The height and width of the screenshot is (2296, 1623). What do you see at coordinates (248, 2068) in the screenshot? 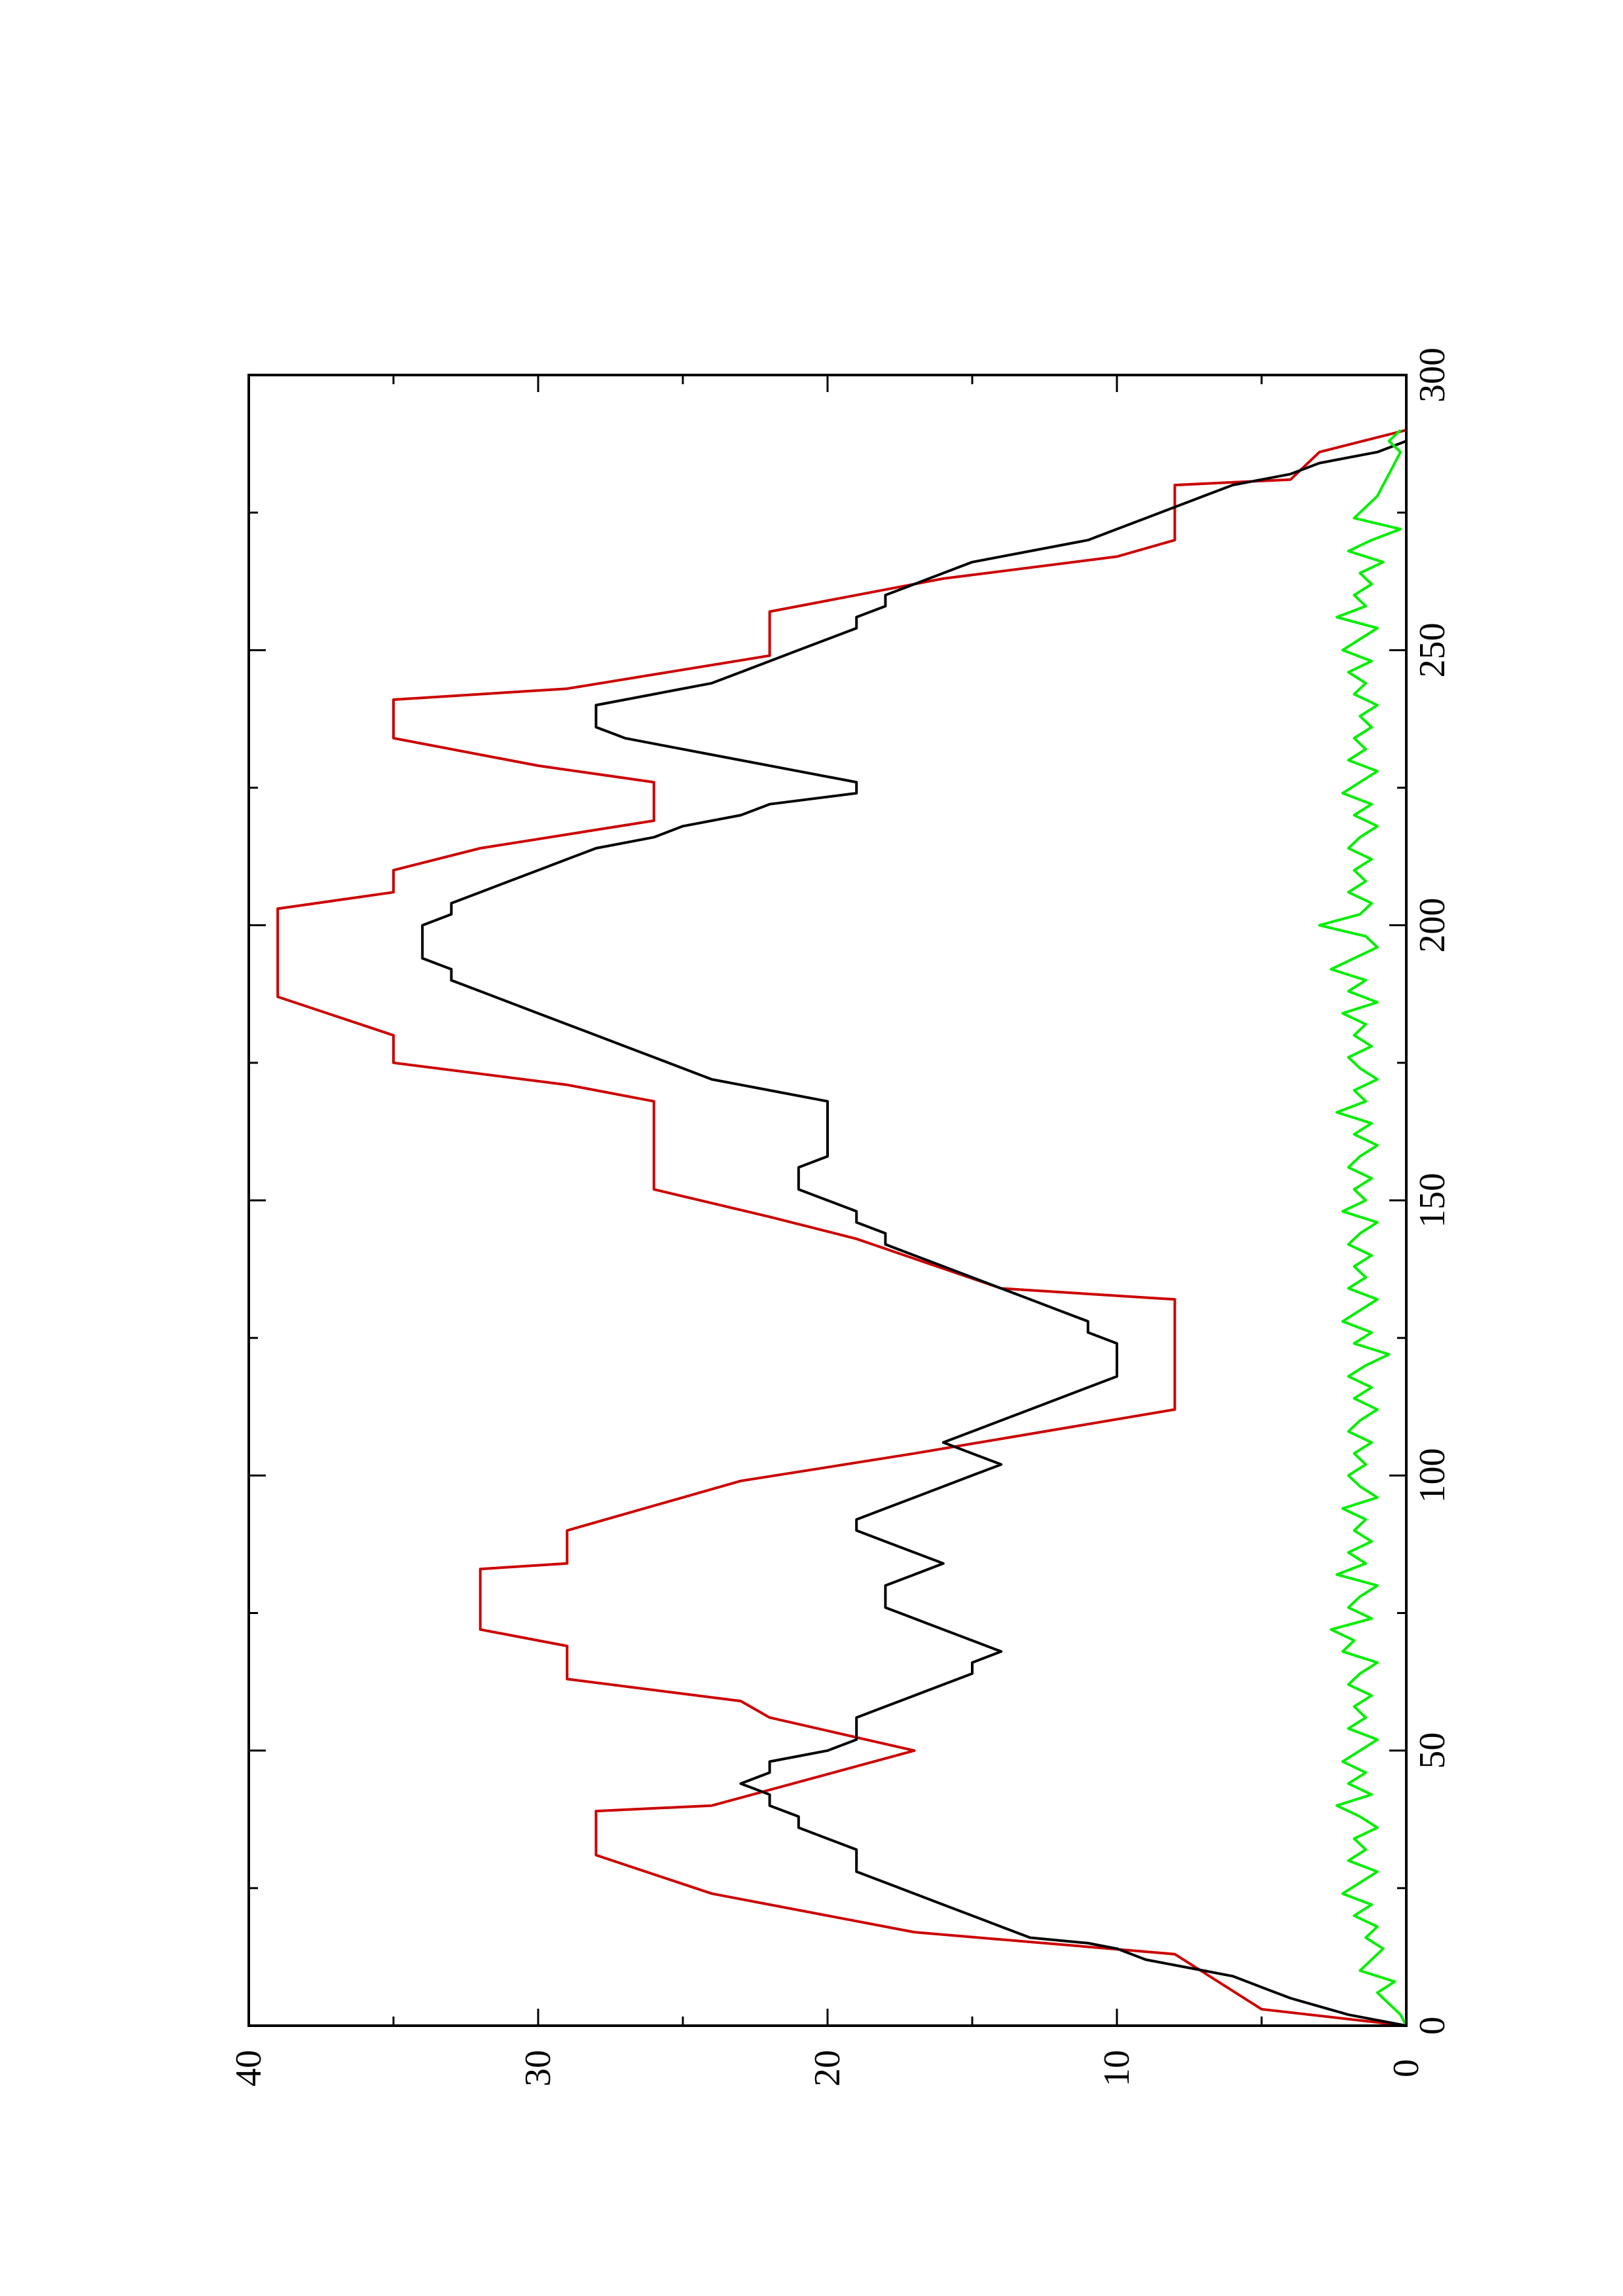
I see `y-tick-label: 40` at bounding box center [248, 2068].